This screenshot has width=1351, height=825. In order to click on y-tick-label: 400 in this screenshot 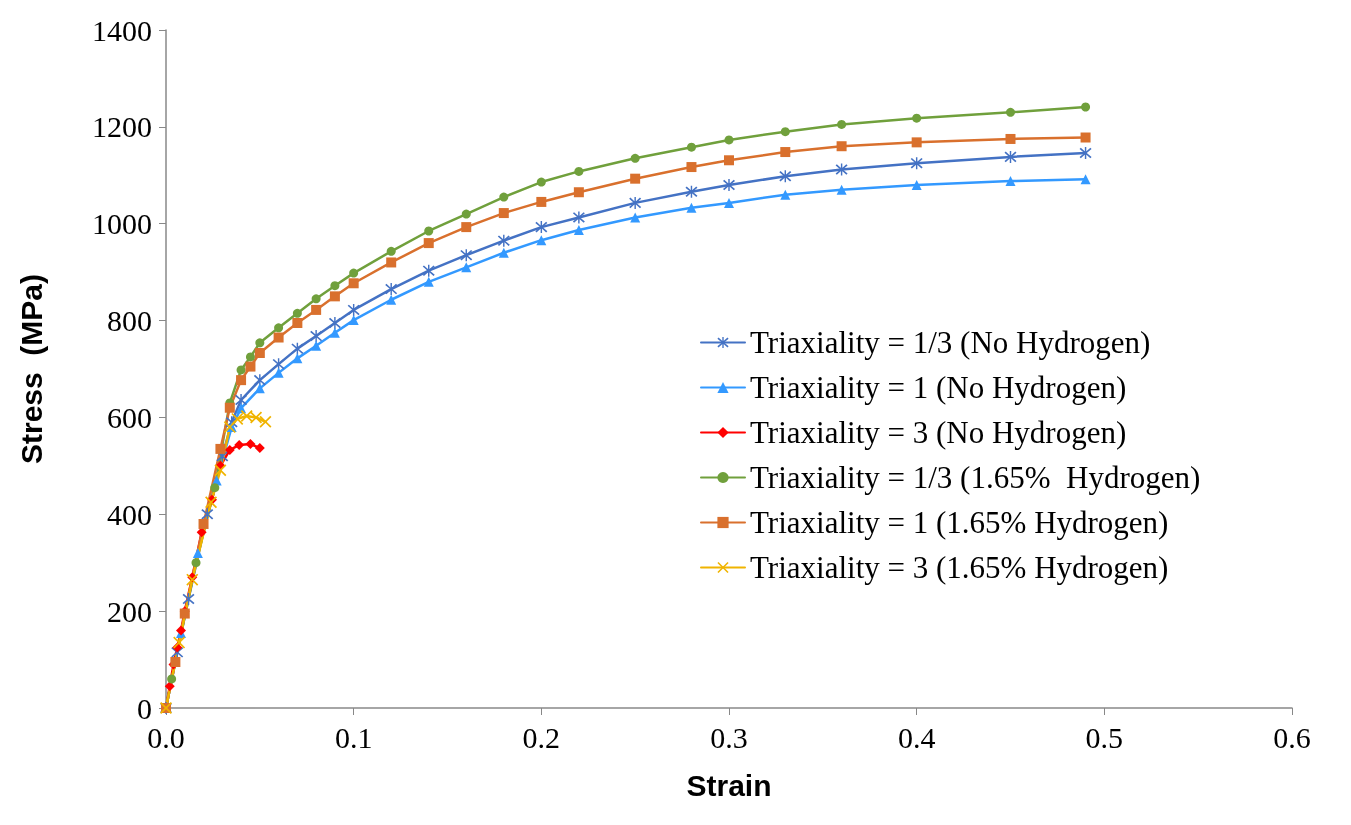, I will do `click(129, 514)`.